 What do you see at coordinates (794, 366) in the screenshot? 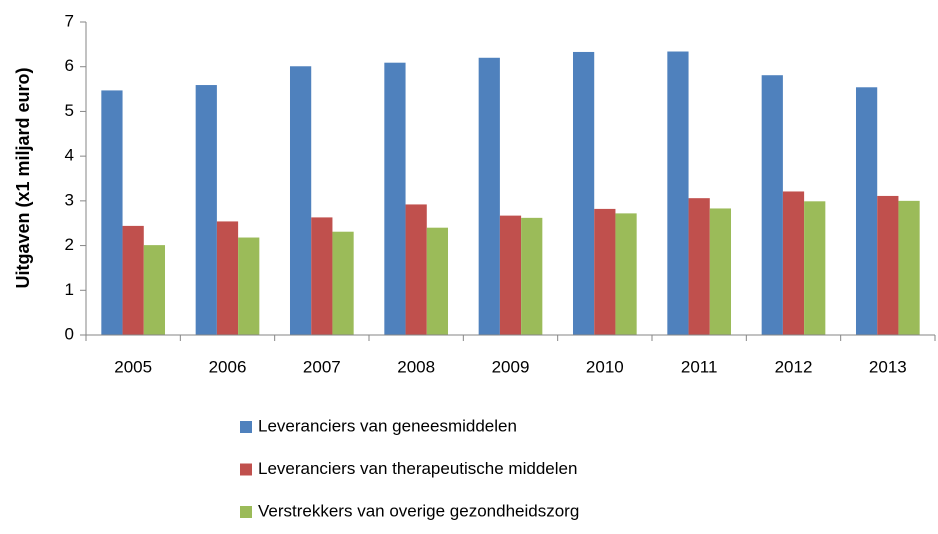
I see `x-tick-label: 2012` at bounding box center [794, 366].